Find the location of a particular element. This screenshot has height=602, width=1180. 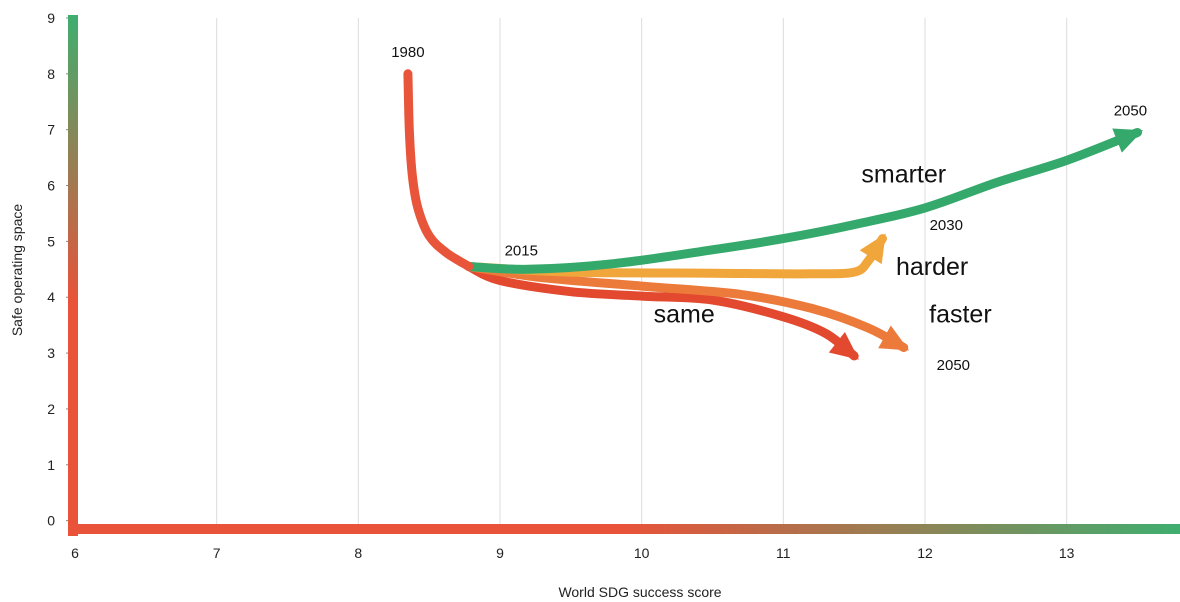

y-tick-label: 1 is located at coordinates (51, 465).